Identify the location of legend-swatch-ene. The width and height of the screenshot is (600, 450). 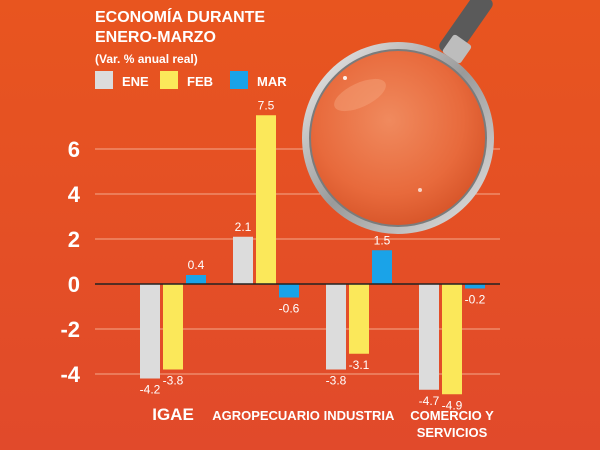
(104, 80).